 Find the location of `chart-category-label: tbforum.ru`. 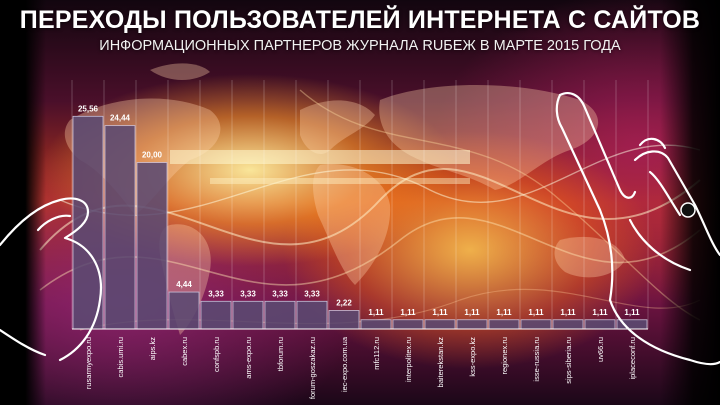

chart-category-label: tbforum.ru is located at coordinates (280, 354).